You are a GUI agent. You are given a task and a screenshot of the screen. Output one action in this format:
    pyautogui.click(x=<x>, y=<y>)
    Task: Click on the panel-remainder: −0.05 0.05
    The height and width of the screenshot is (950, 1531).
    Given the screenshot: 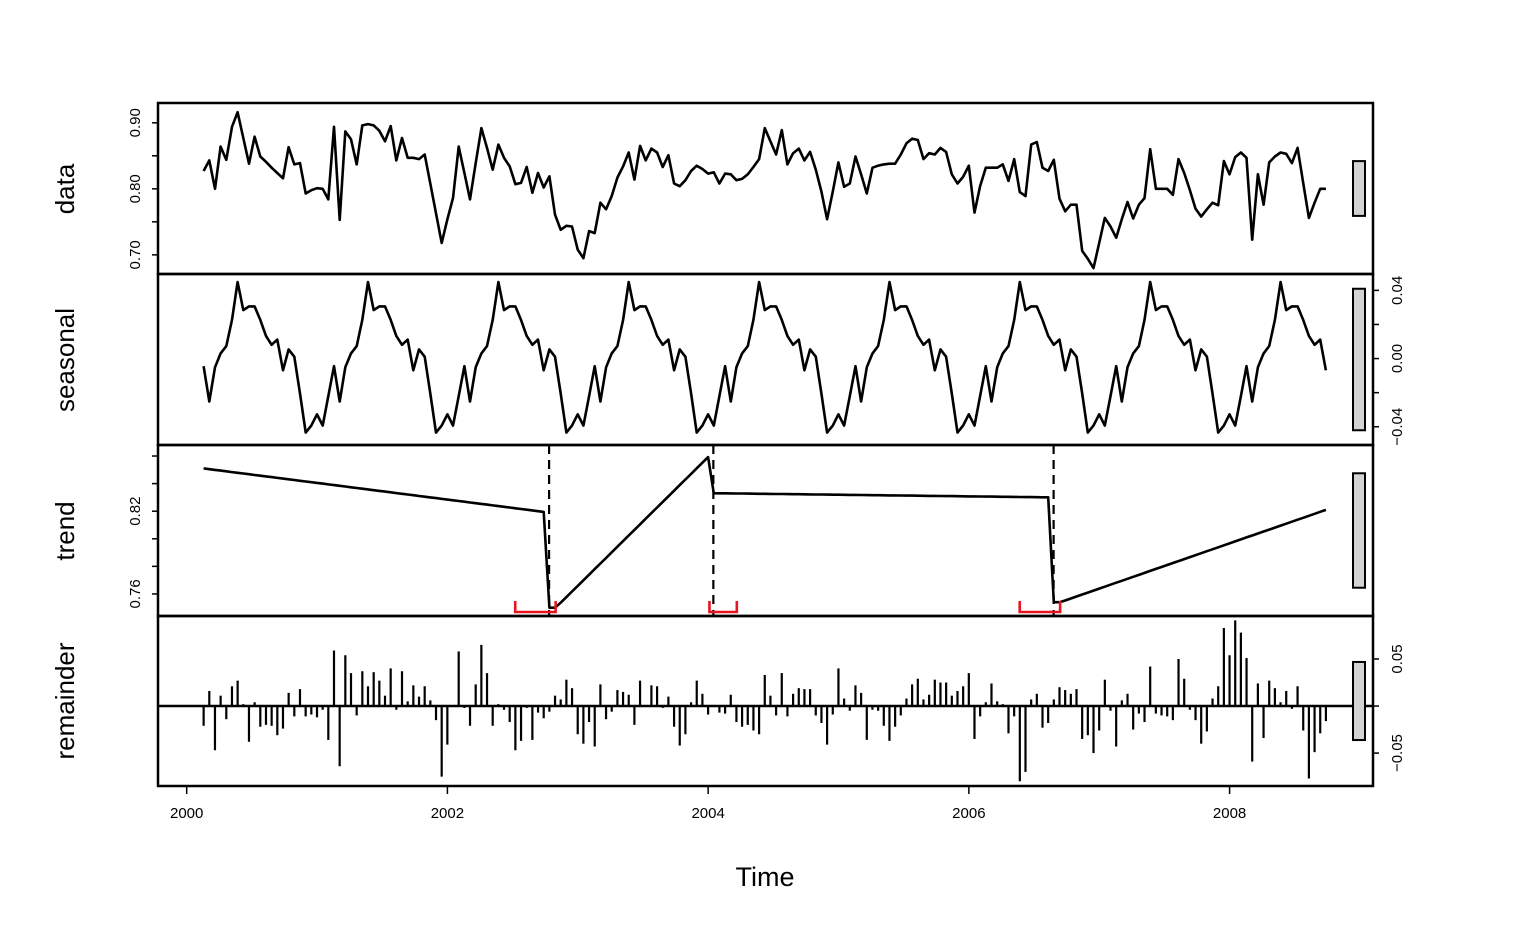 What is the action you would take?
    pyautogui.click(x=781, y=701)
    